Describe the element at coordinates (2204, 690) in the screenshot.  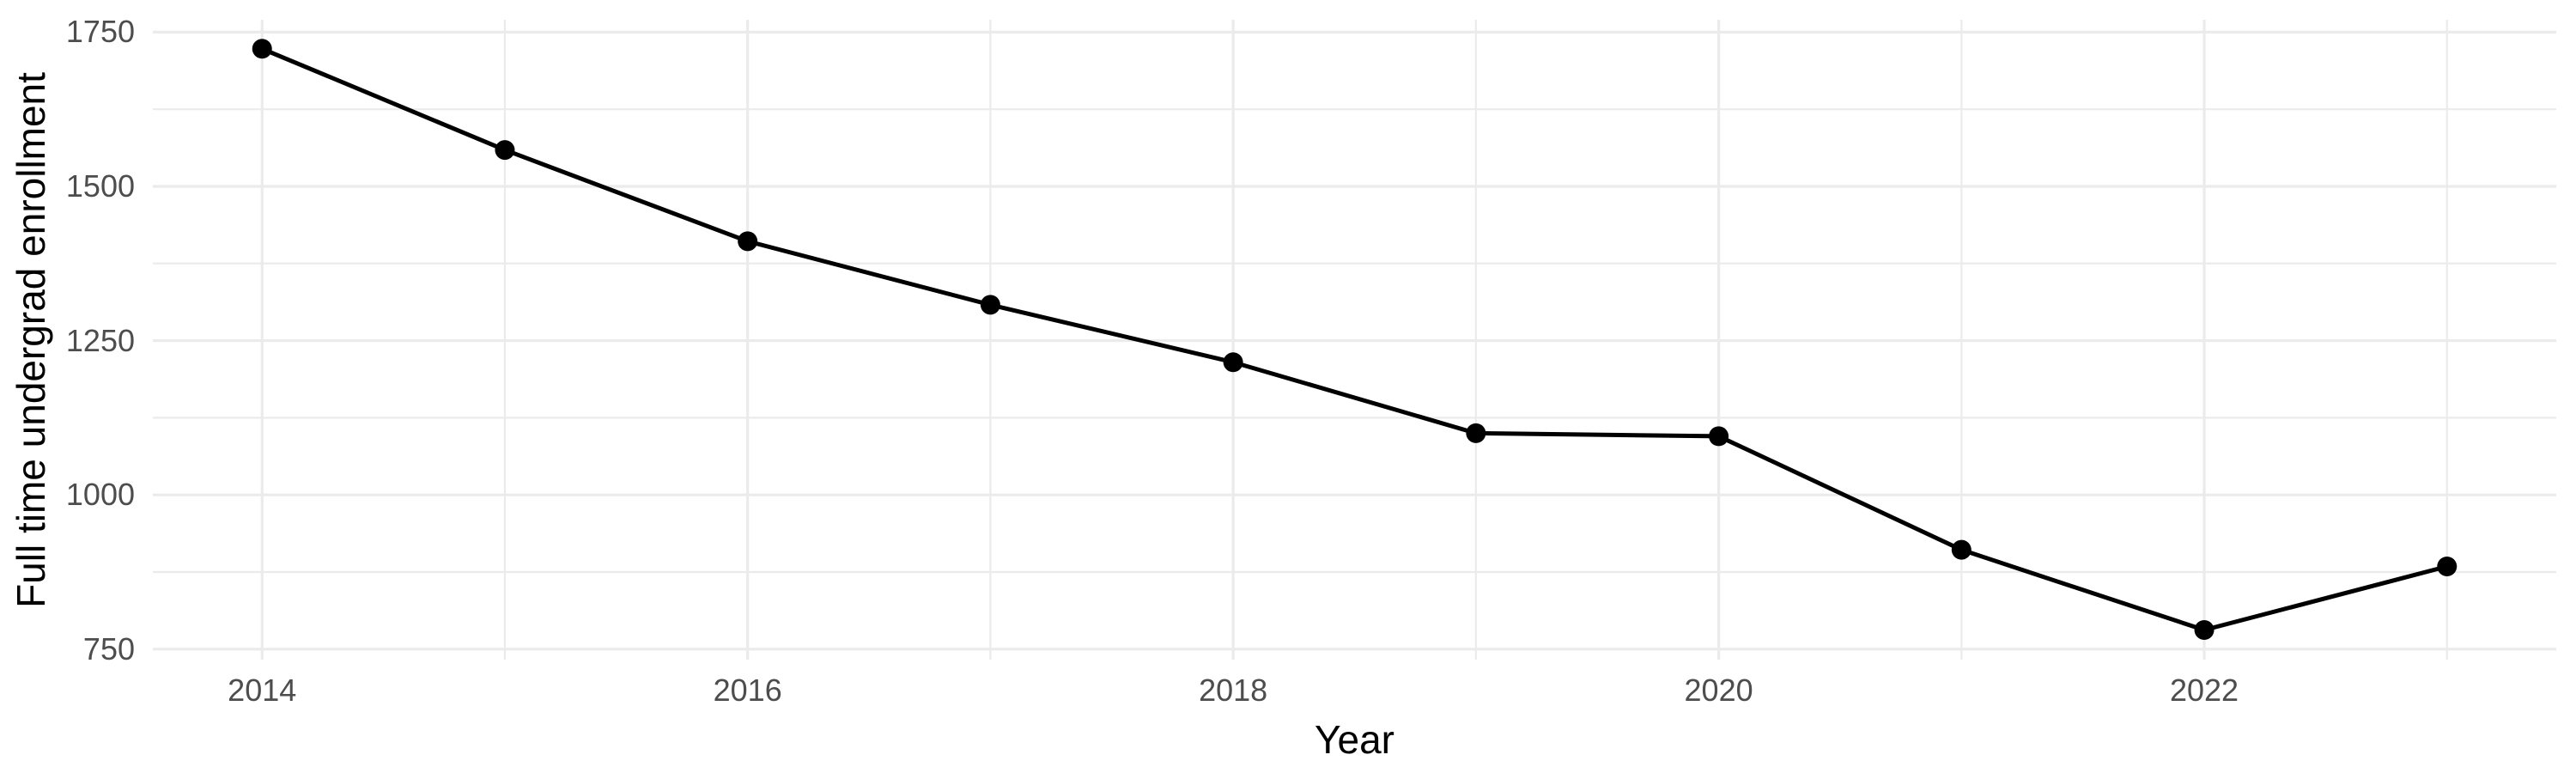
I see `x-tick-label: 2022` at that location.